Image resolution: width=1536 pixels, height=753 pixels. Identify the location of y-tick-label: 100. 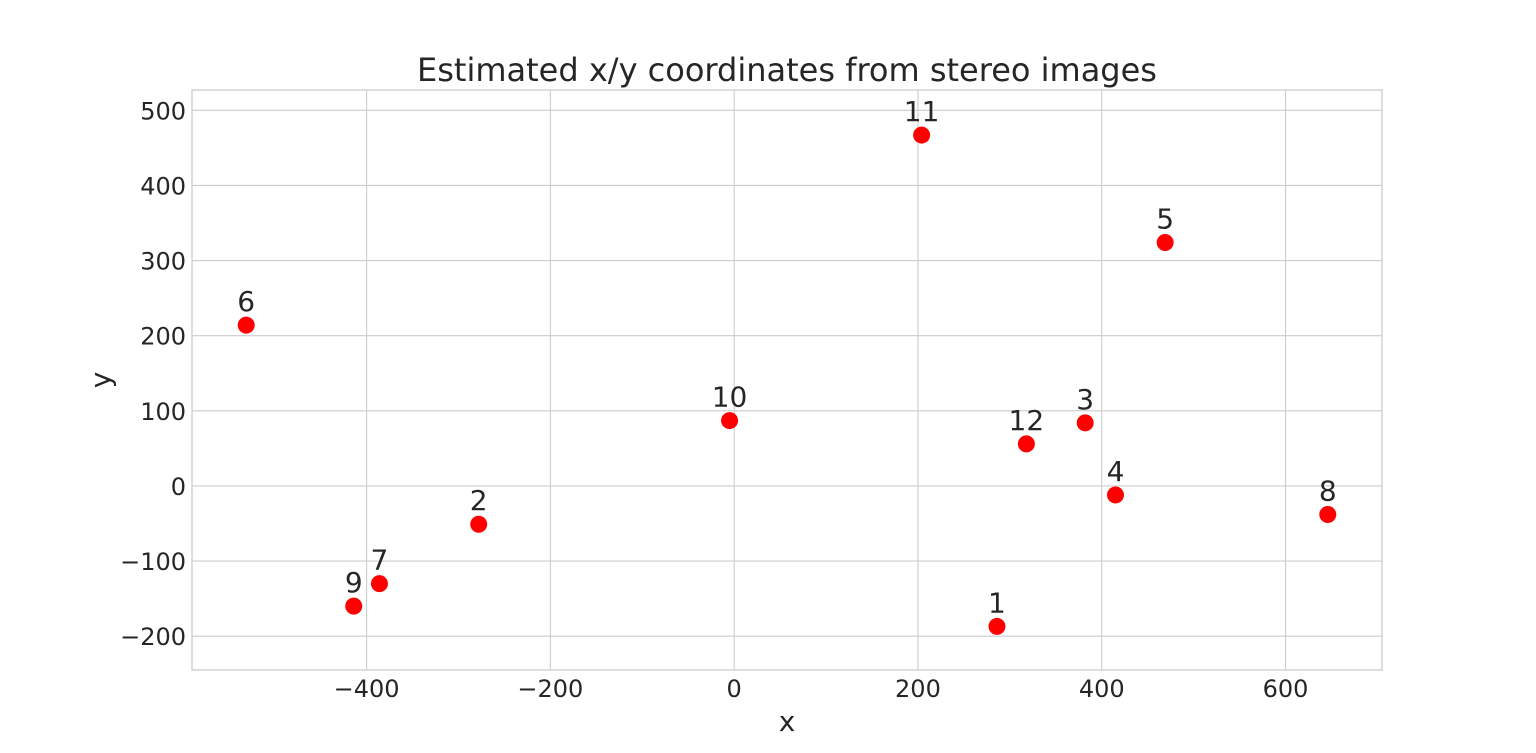
(163, 412).